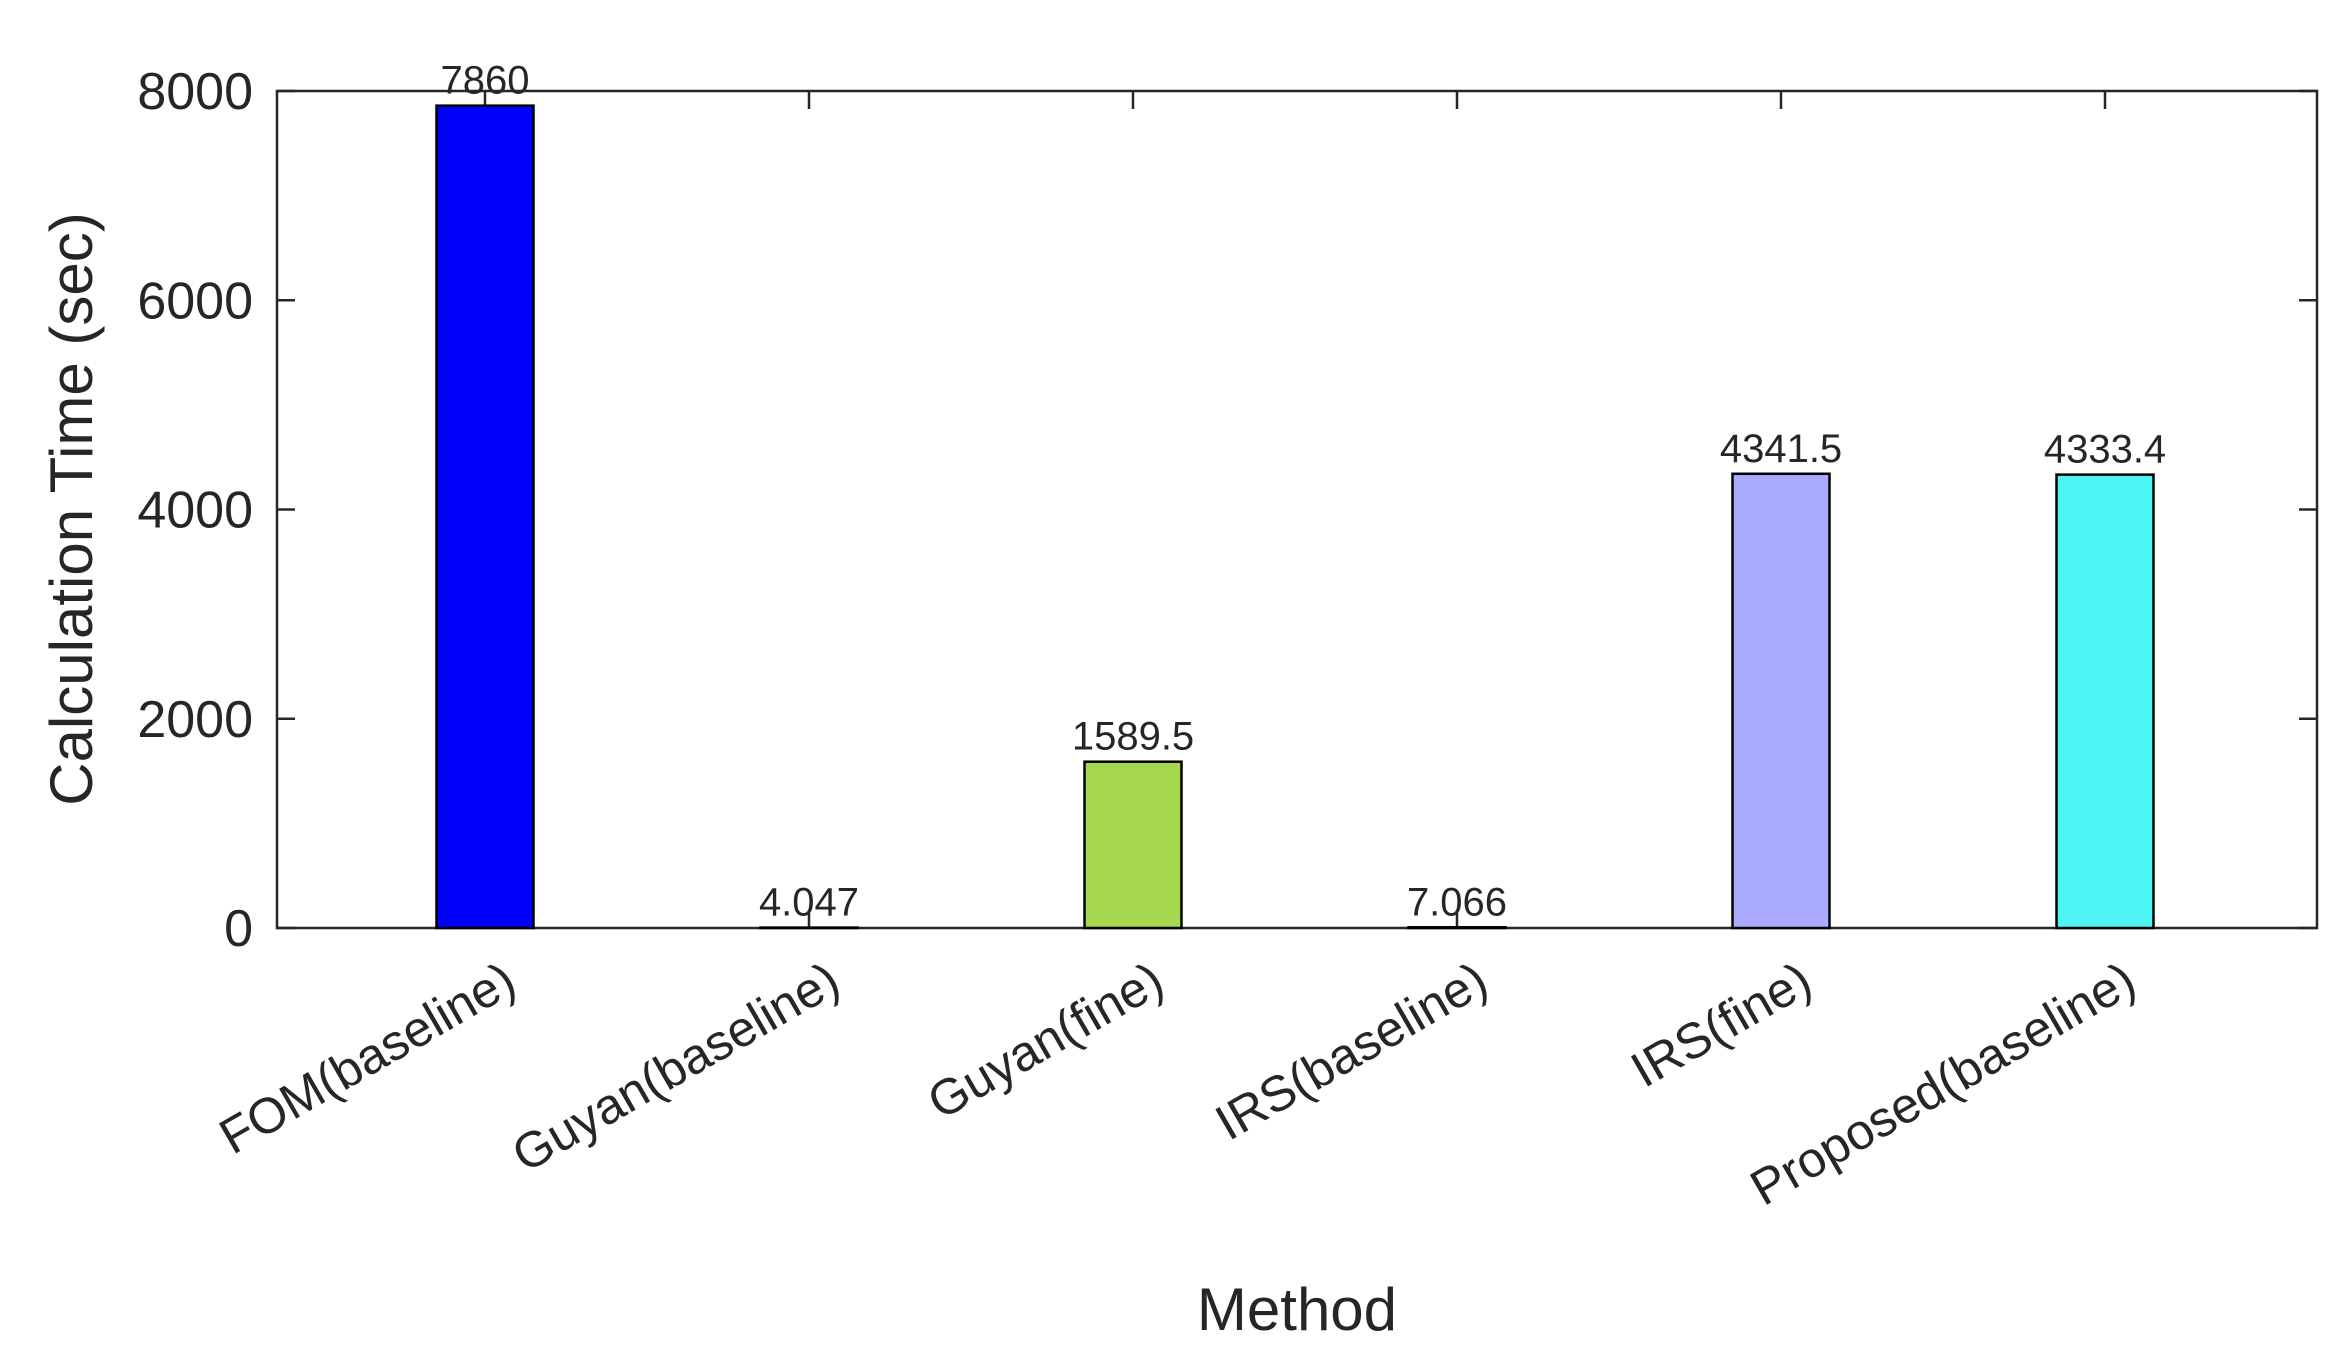 This screenshot has width=2335, height=1363. What do you see at coordinates (1297, 1309) in the screenshot?
I see `x-axis-title: Method` at bounding box center [1297, 1309].